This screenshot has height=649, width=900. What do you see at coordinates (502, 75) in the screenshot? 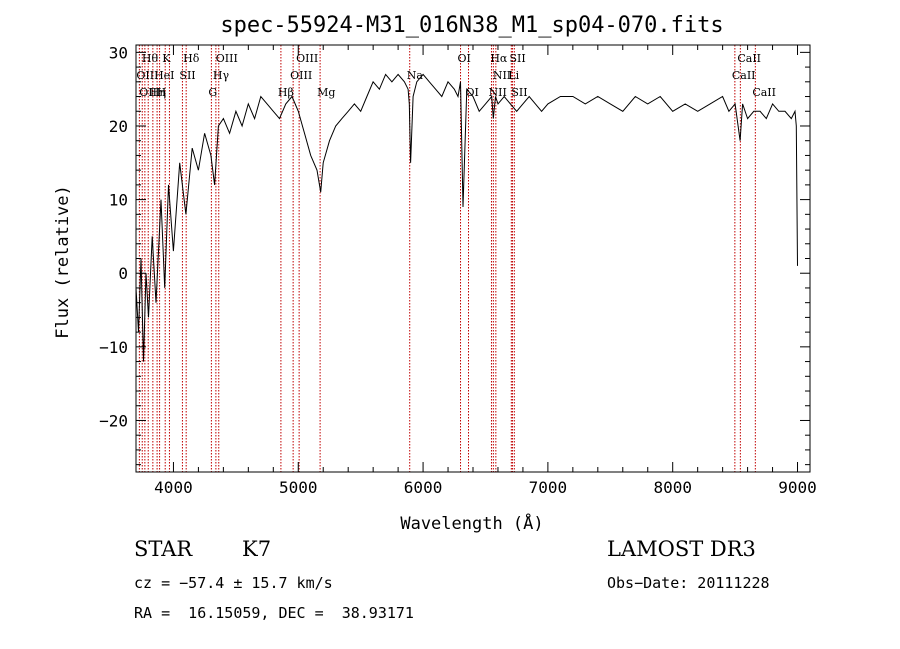
I see `line-label-15: NII` at bounding box center [502, 75].